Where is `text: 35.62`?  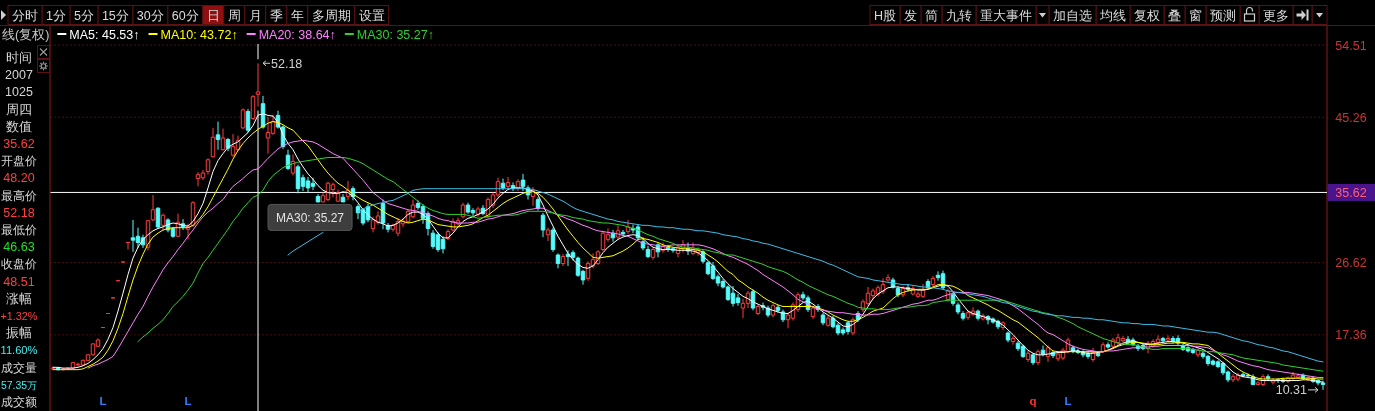
text: 35.62 is located at coordinates (19, 144).